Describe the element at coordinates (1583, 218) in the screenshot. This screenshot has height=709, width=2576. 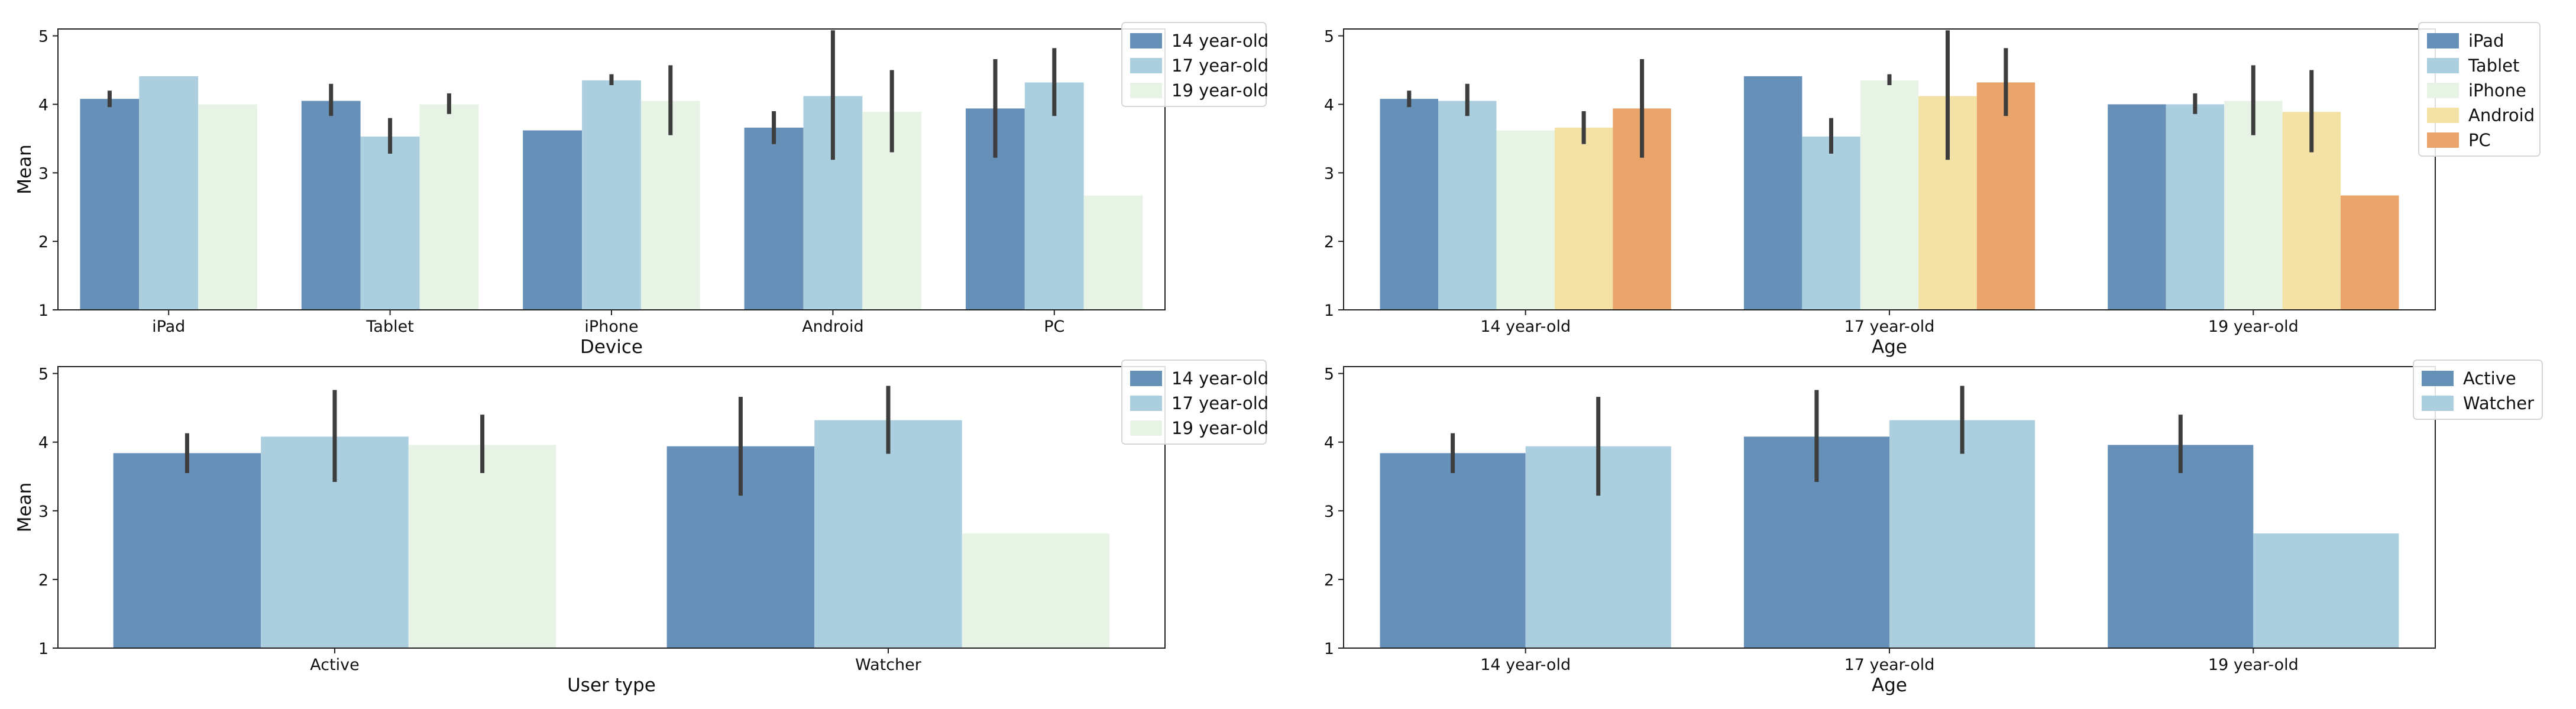
I see `bar-14-year-old-android` at that location.